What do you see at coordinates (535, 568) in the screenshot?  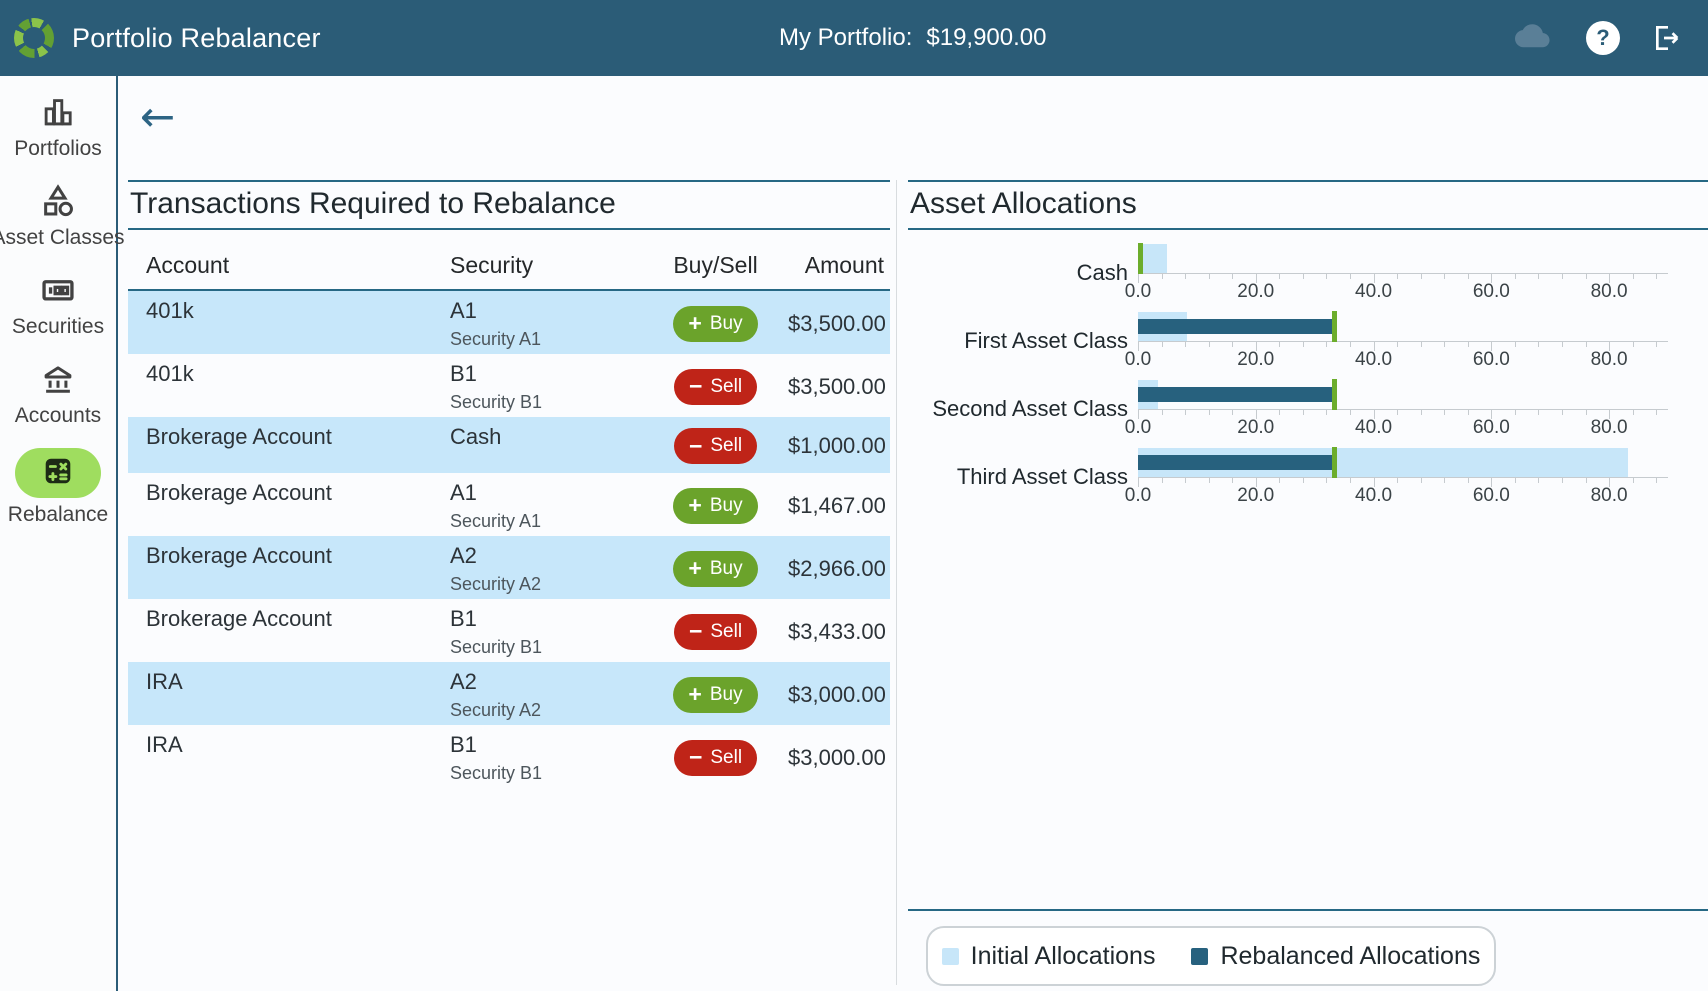 I see `security-cell: A2 Security A2` at bounding box center [535, 568].